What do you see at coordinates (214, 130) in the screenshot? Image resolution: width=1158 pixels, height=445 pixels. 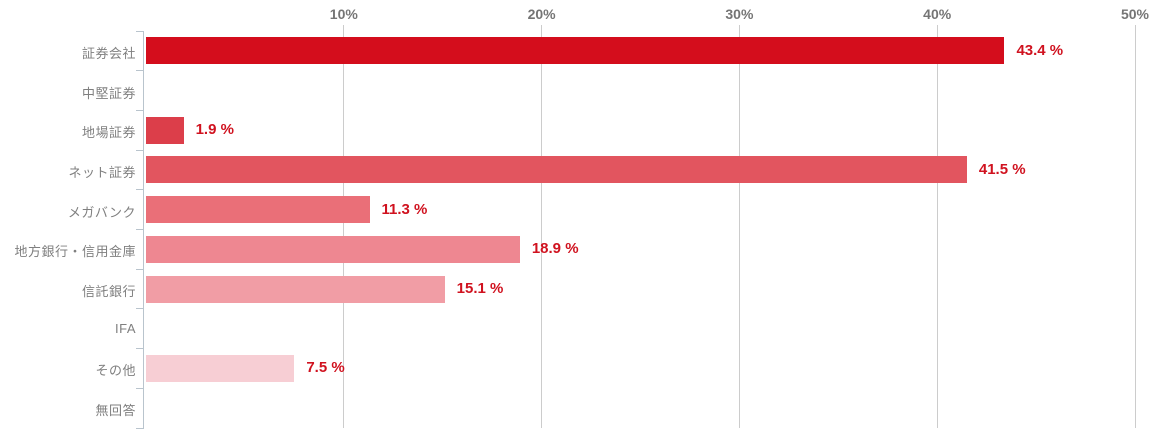 I see `value-label-2: 1.9 %` at bounding box center [214, 130].